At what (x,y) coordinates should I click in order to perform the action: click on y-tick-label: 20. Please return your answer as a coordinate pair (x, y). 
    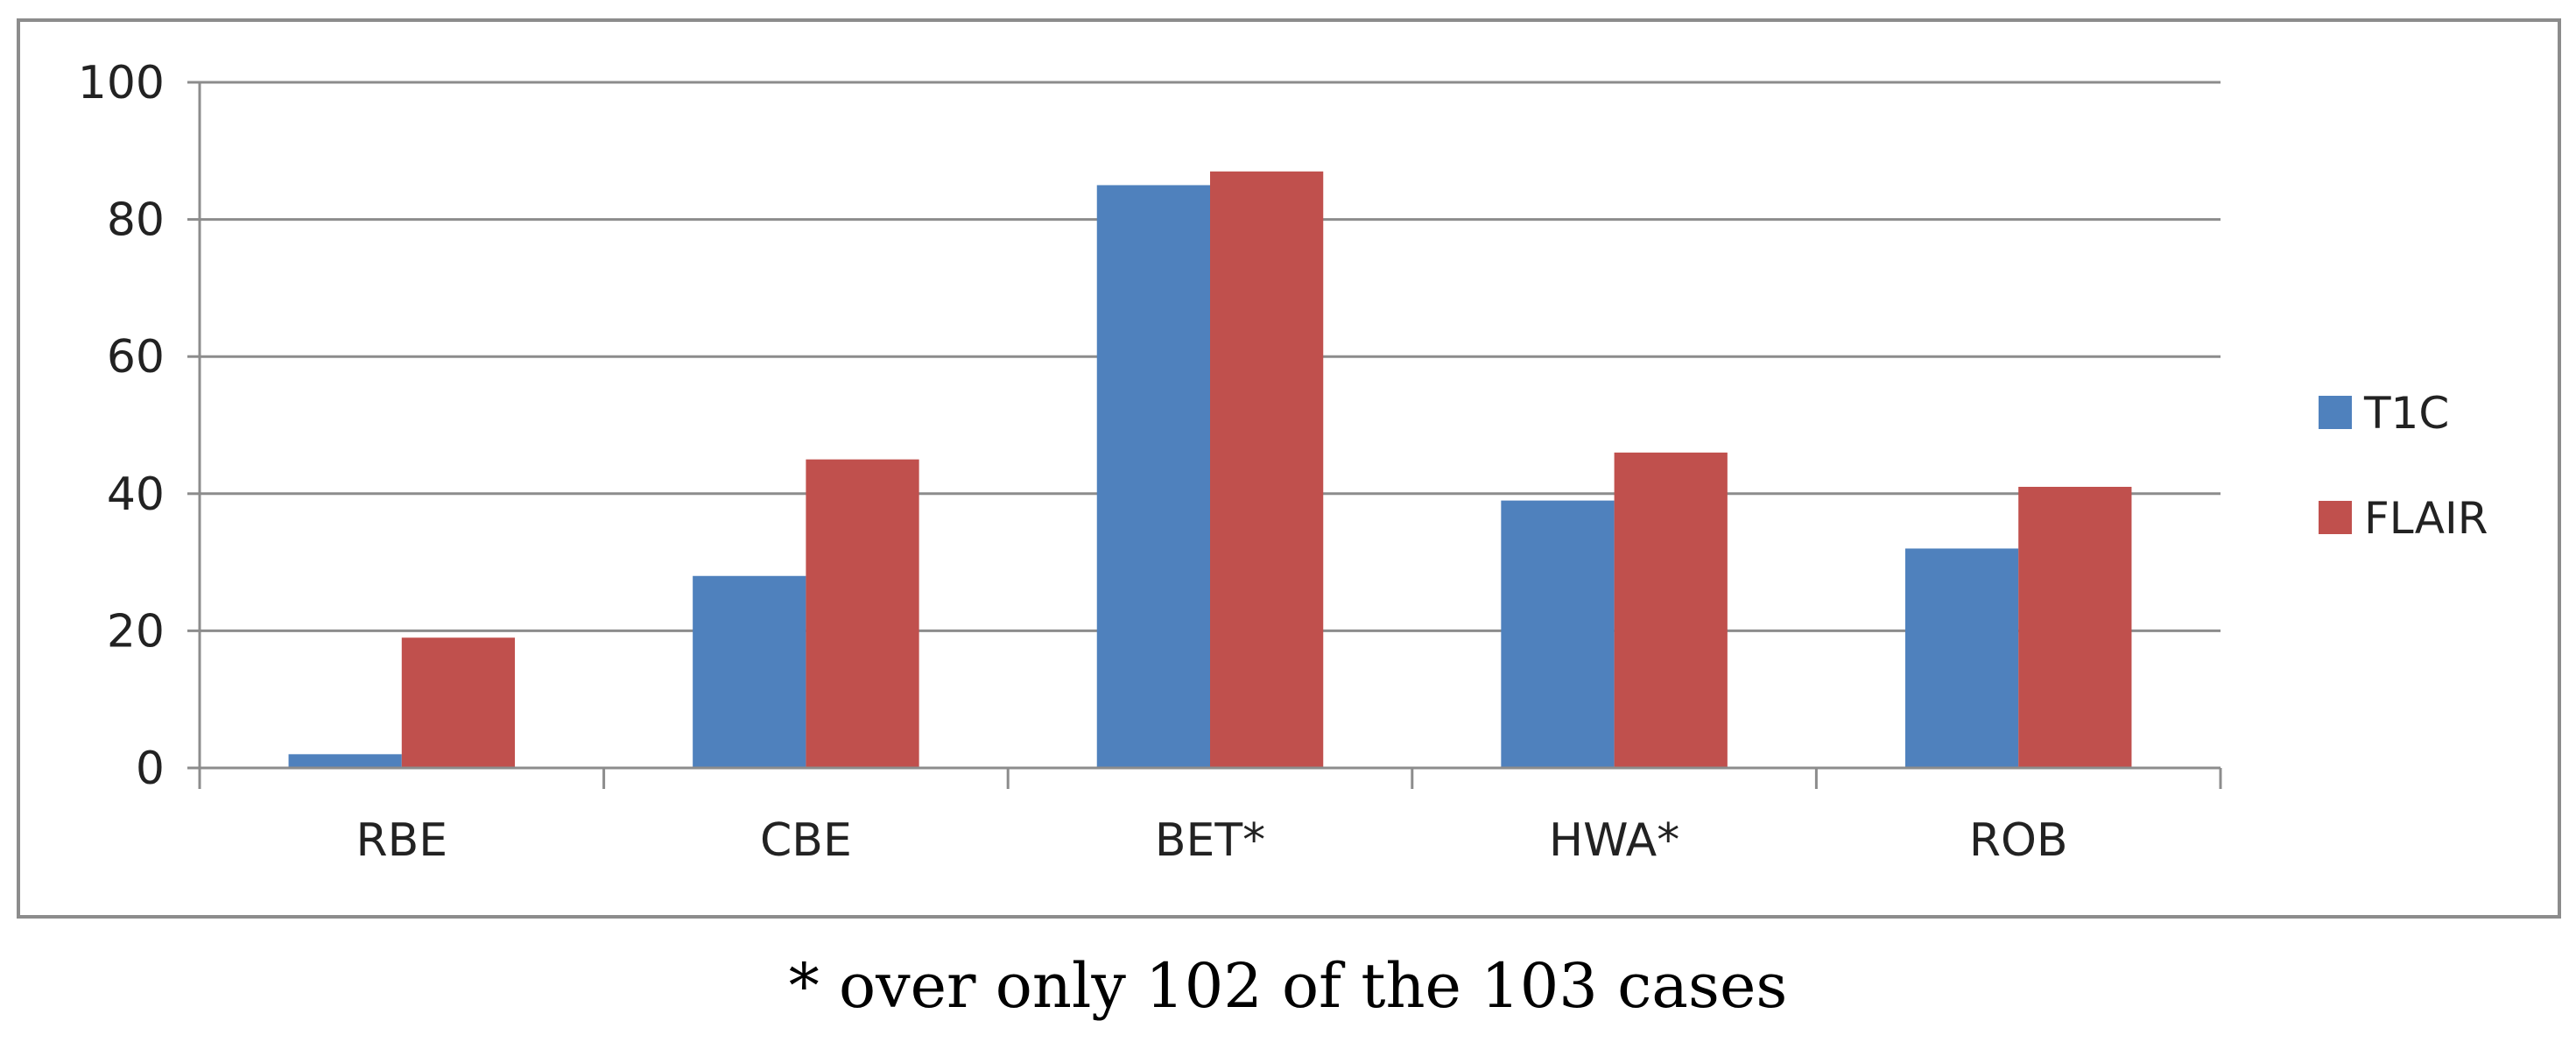
    Looking at the image, I should click on (136, 631).